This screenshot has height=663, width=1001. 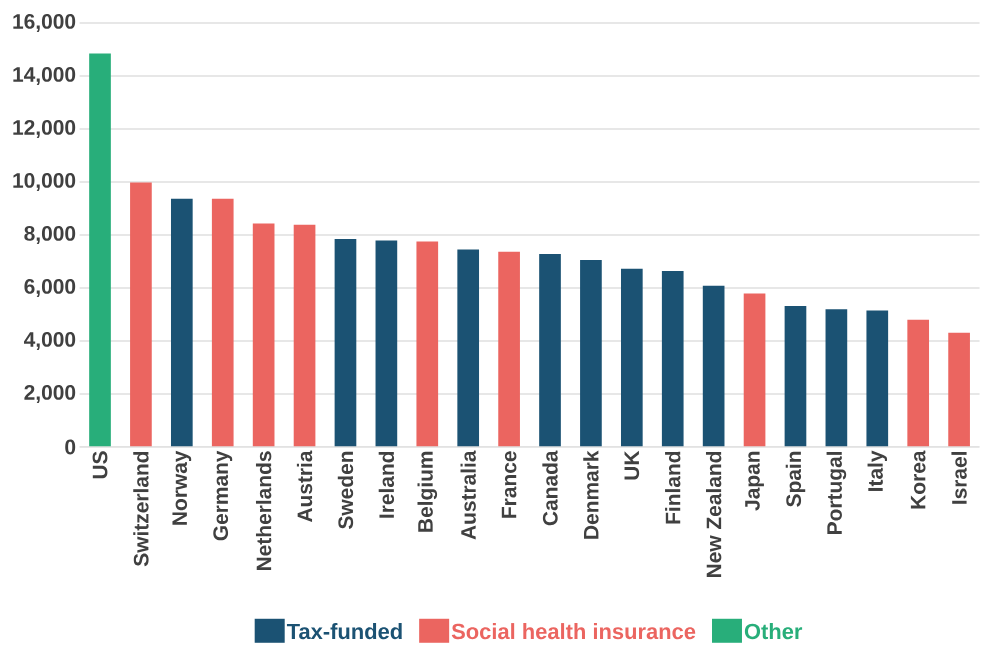 What do you see at coordinates (182, 487) in the screenshot?
I see `x-tick-label: Norway` at bounding box center [182, 487].